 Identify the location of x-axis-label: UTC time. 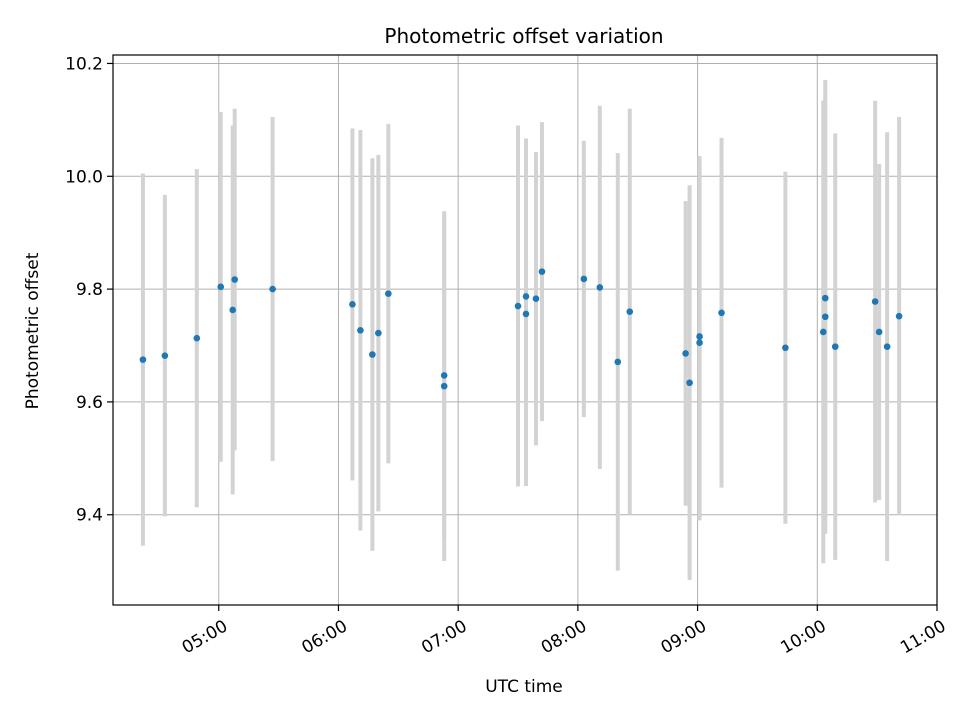
(524, 687).